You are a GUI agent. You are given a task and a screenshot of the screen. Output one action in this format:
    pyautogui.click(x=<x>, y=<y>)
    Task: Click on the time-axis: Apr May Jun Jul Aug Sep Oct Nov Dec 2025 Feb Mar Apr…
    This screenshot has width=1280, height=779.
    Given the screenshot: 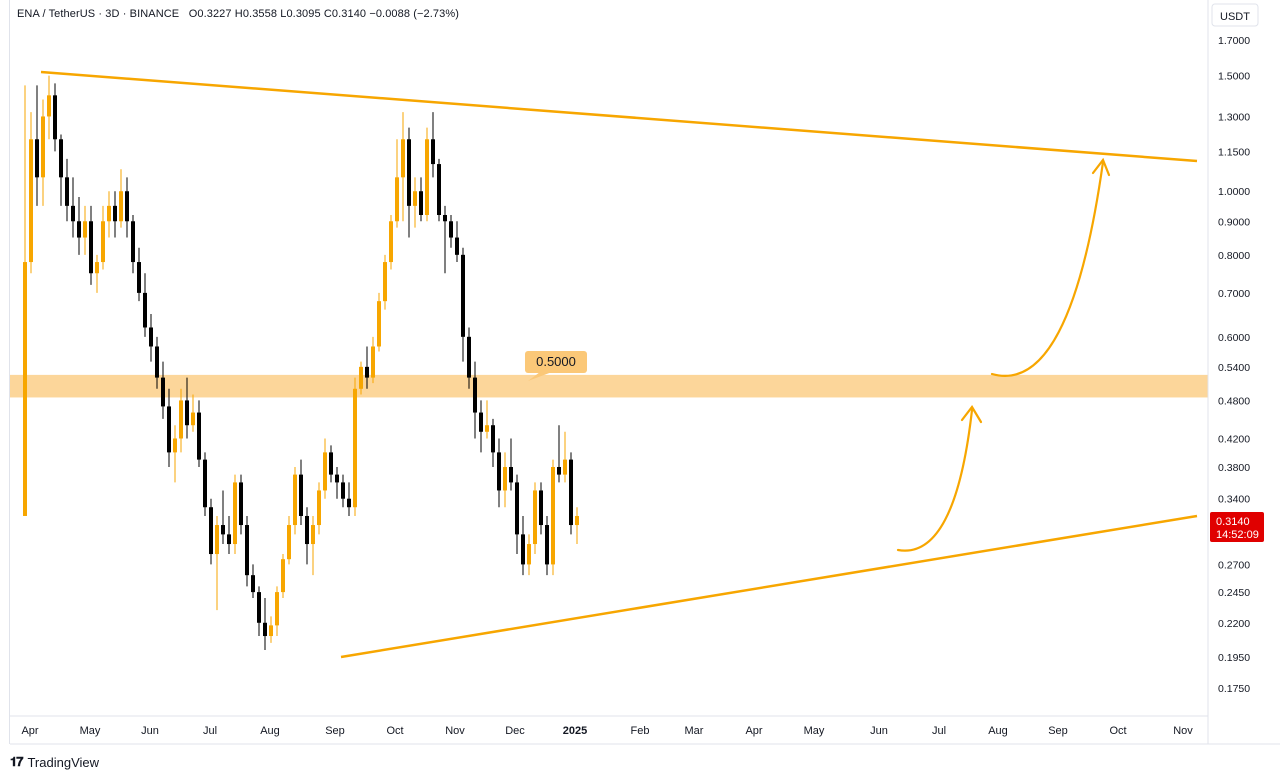 What is the action you would take?
    pyautogui.click(x=607, y=731)
    